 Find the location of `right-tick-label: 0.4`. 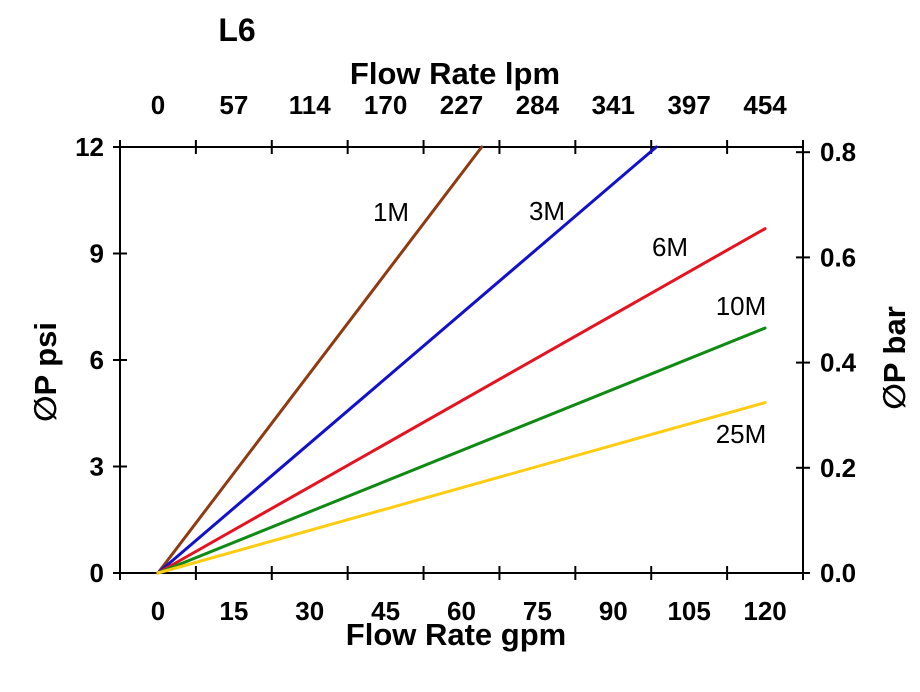

right-tick-label: 0.4 is located at coordinates (838, 363).